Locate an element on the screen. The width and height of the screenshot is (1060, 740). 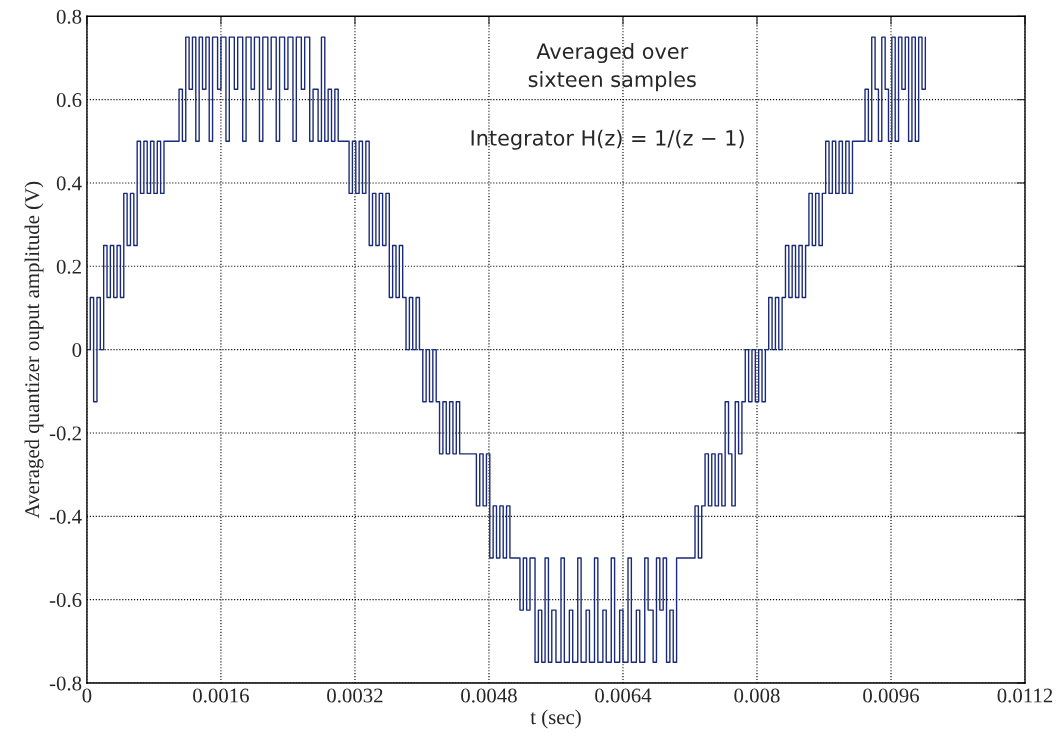
x-tick-label: 0.0064 is located at coordinates (623, 695).